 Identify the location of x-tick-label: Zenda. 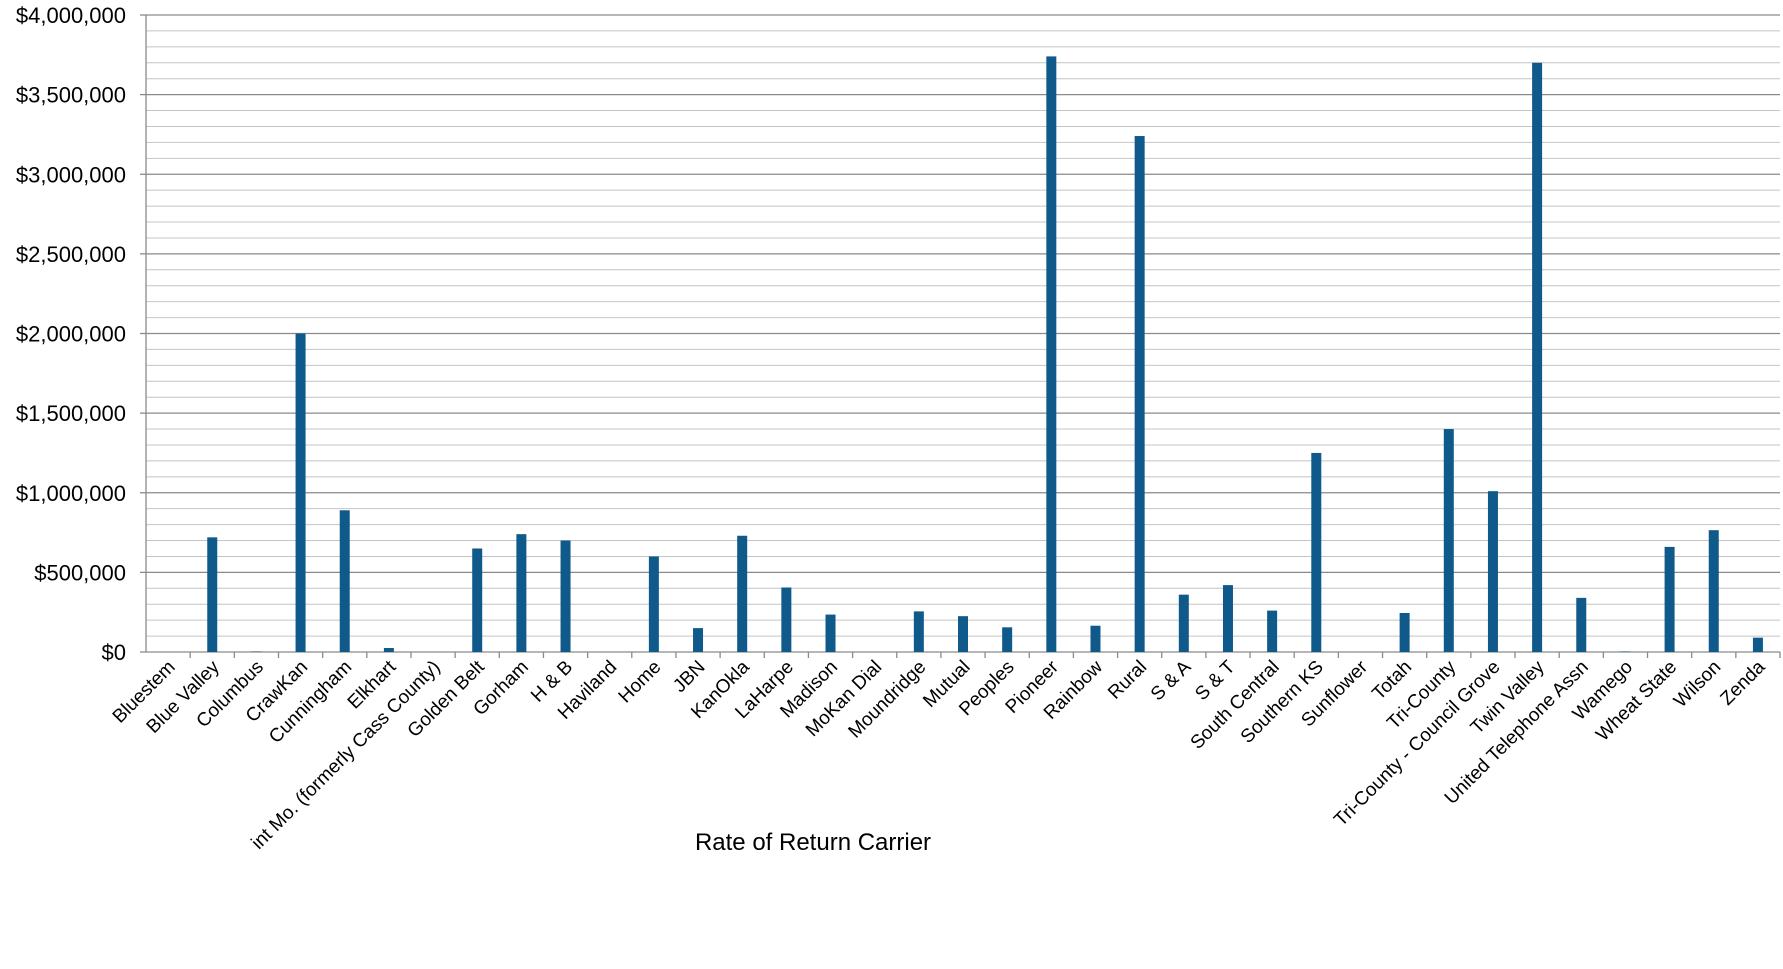
(1743, 682).